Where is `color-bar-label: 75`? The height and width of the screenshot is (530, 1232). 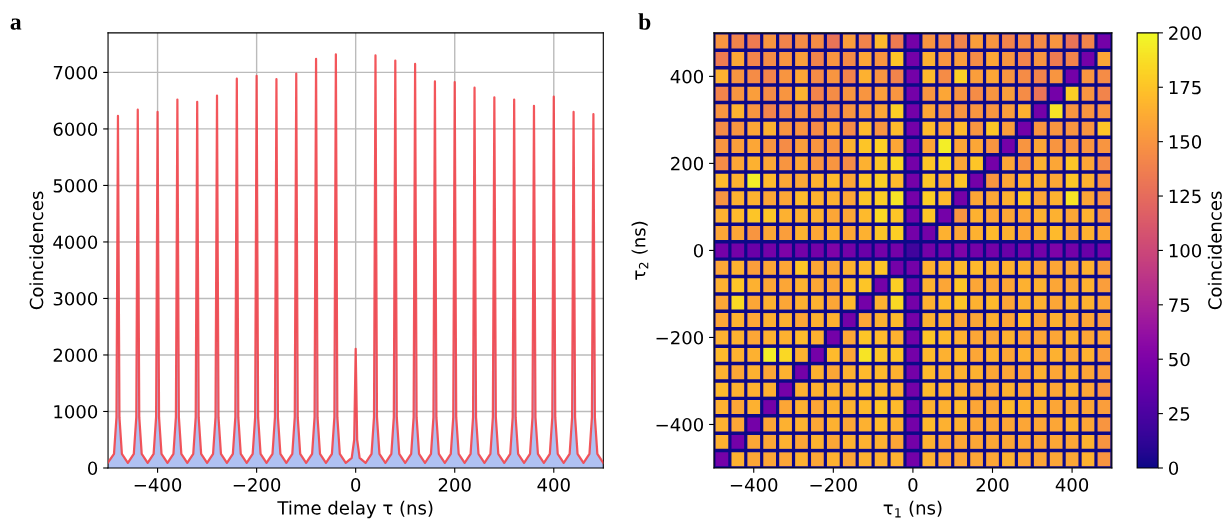 color-bar-label: 75 is located at coordinates (1179, 305).